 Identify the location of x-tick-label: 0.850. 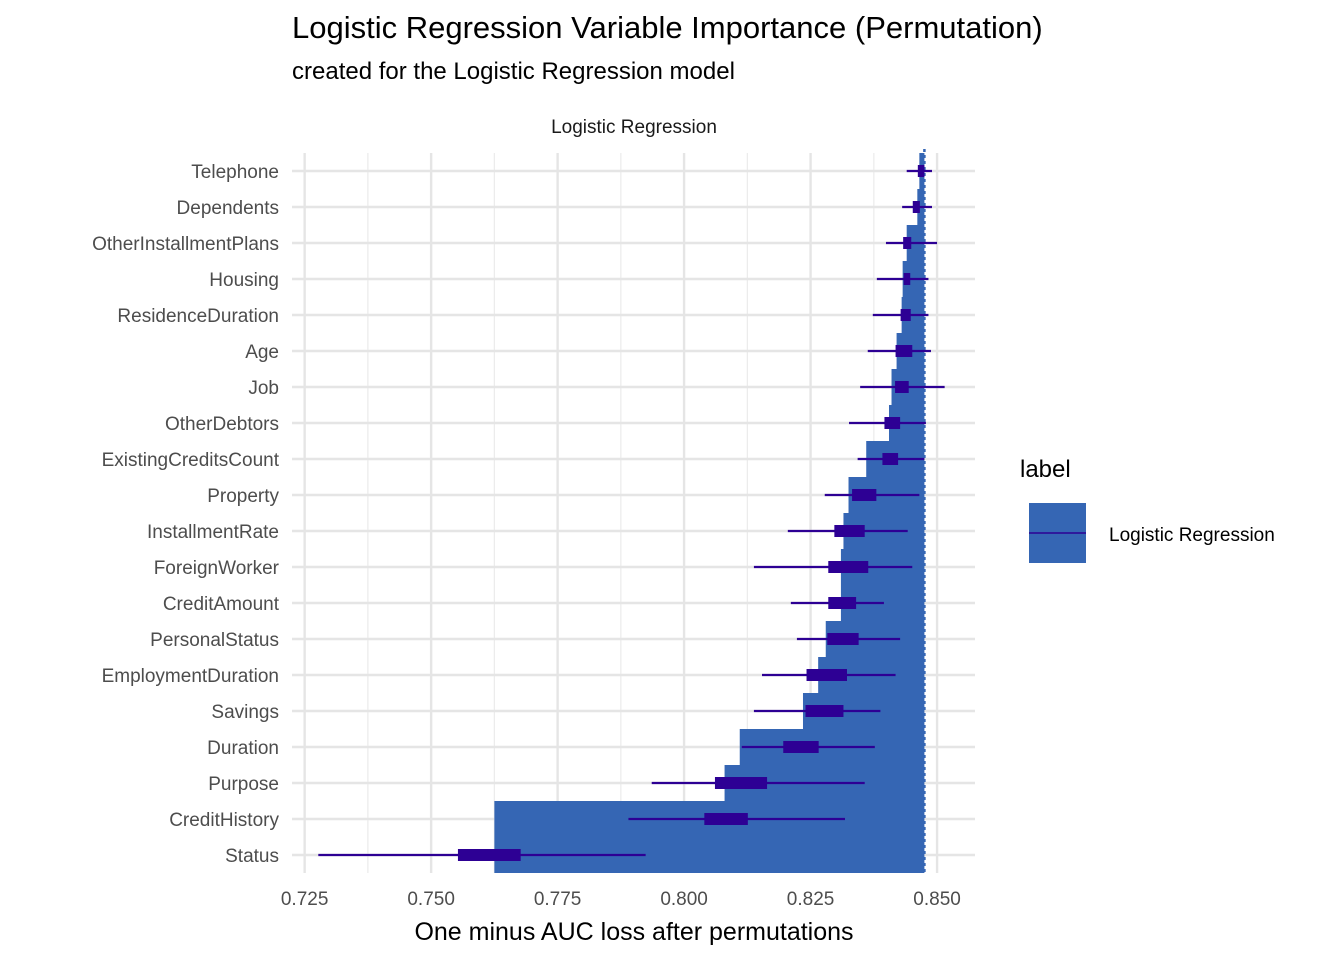
(937, 899).